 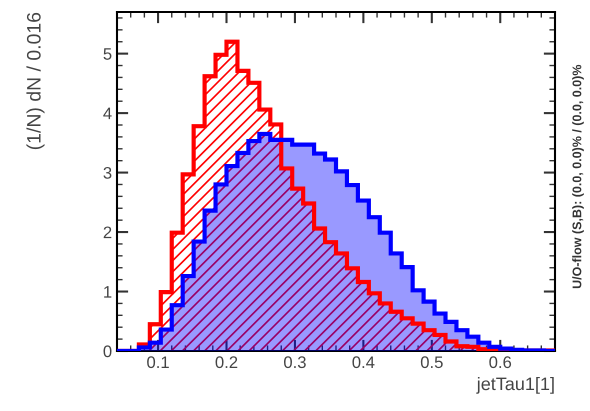 What do you see at coordinates (295, 362) in the screenshot?
I see `x-tick-label: 0.3` at bounding box center [295, 362].